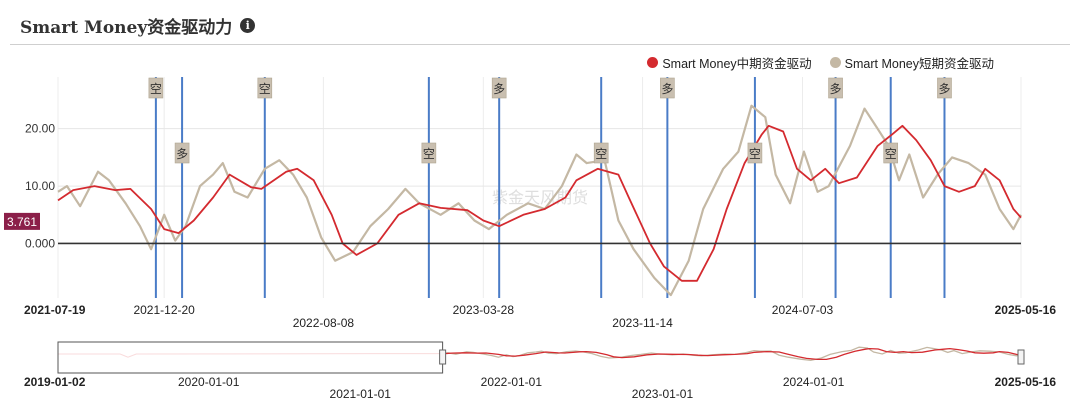 This screenshot has height=407, width=1080. What do you see at coordinates (653, 62) in the screenshot?
I see `legend-marker-mid` at bounding box center [653, 62].